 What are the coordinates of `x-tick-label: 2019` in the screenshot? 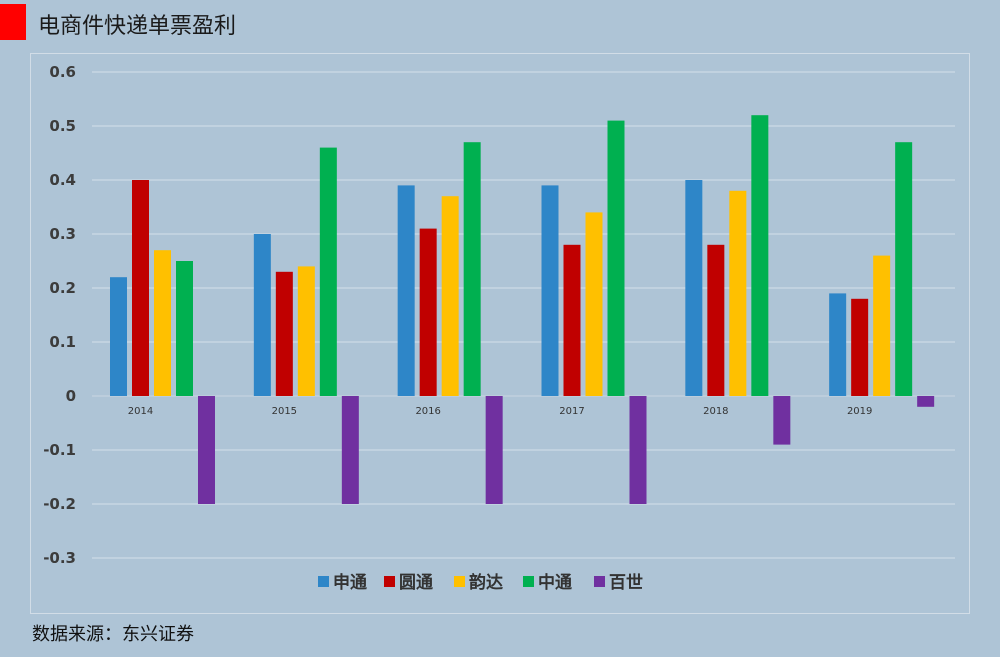 It's located at (859, 411).